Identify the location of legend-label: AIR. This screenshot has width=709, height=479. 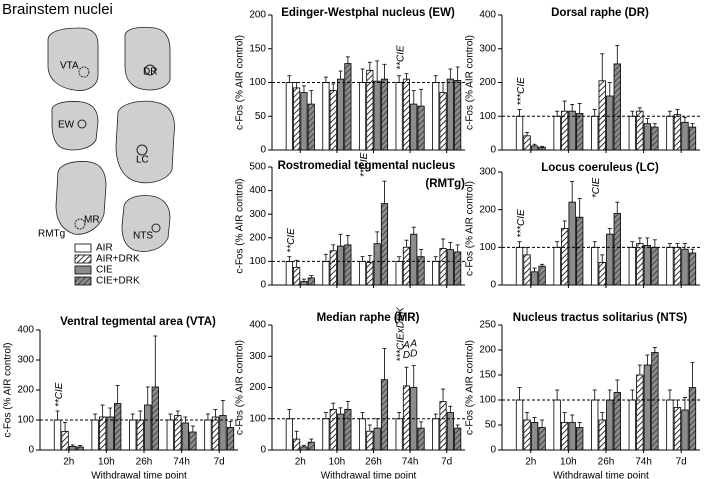
(104, 248).